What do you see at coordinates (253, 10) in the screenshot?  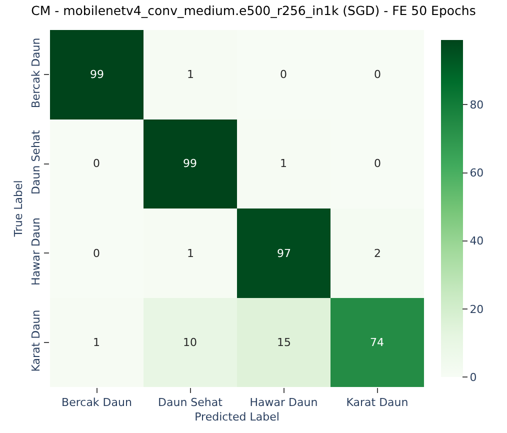 I see `chart-title: CM - mobilenetv4_conv_medium.e500_r256_in1k (SGD) - FE 50 Epochs` at bounding box center [253, 10].